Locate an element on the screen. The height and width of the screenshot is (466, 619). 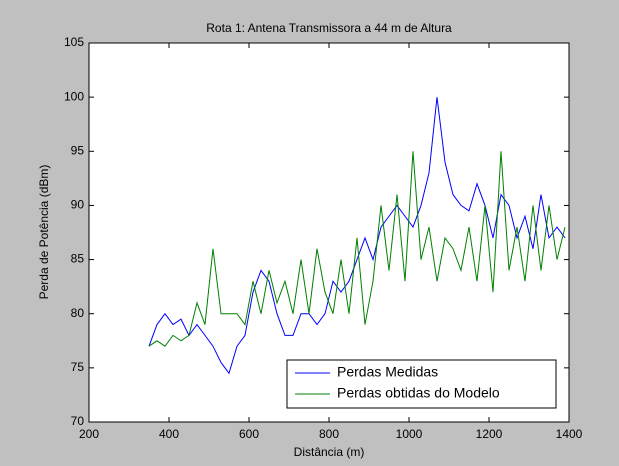
y-tick-label: 100 is located at coordinates (74, 96).